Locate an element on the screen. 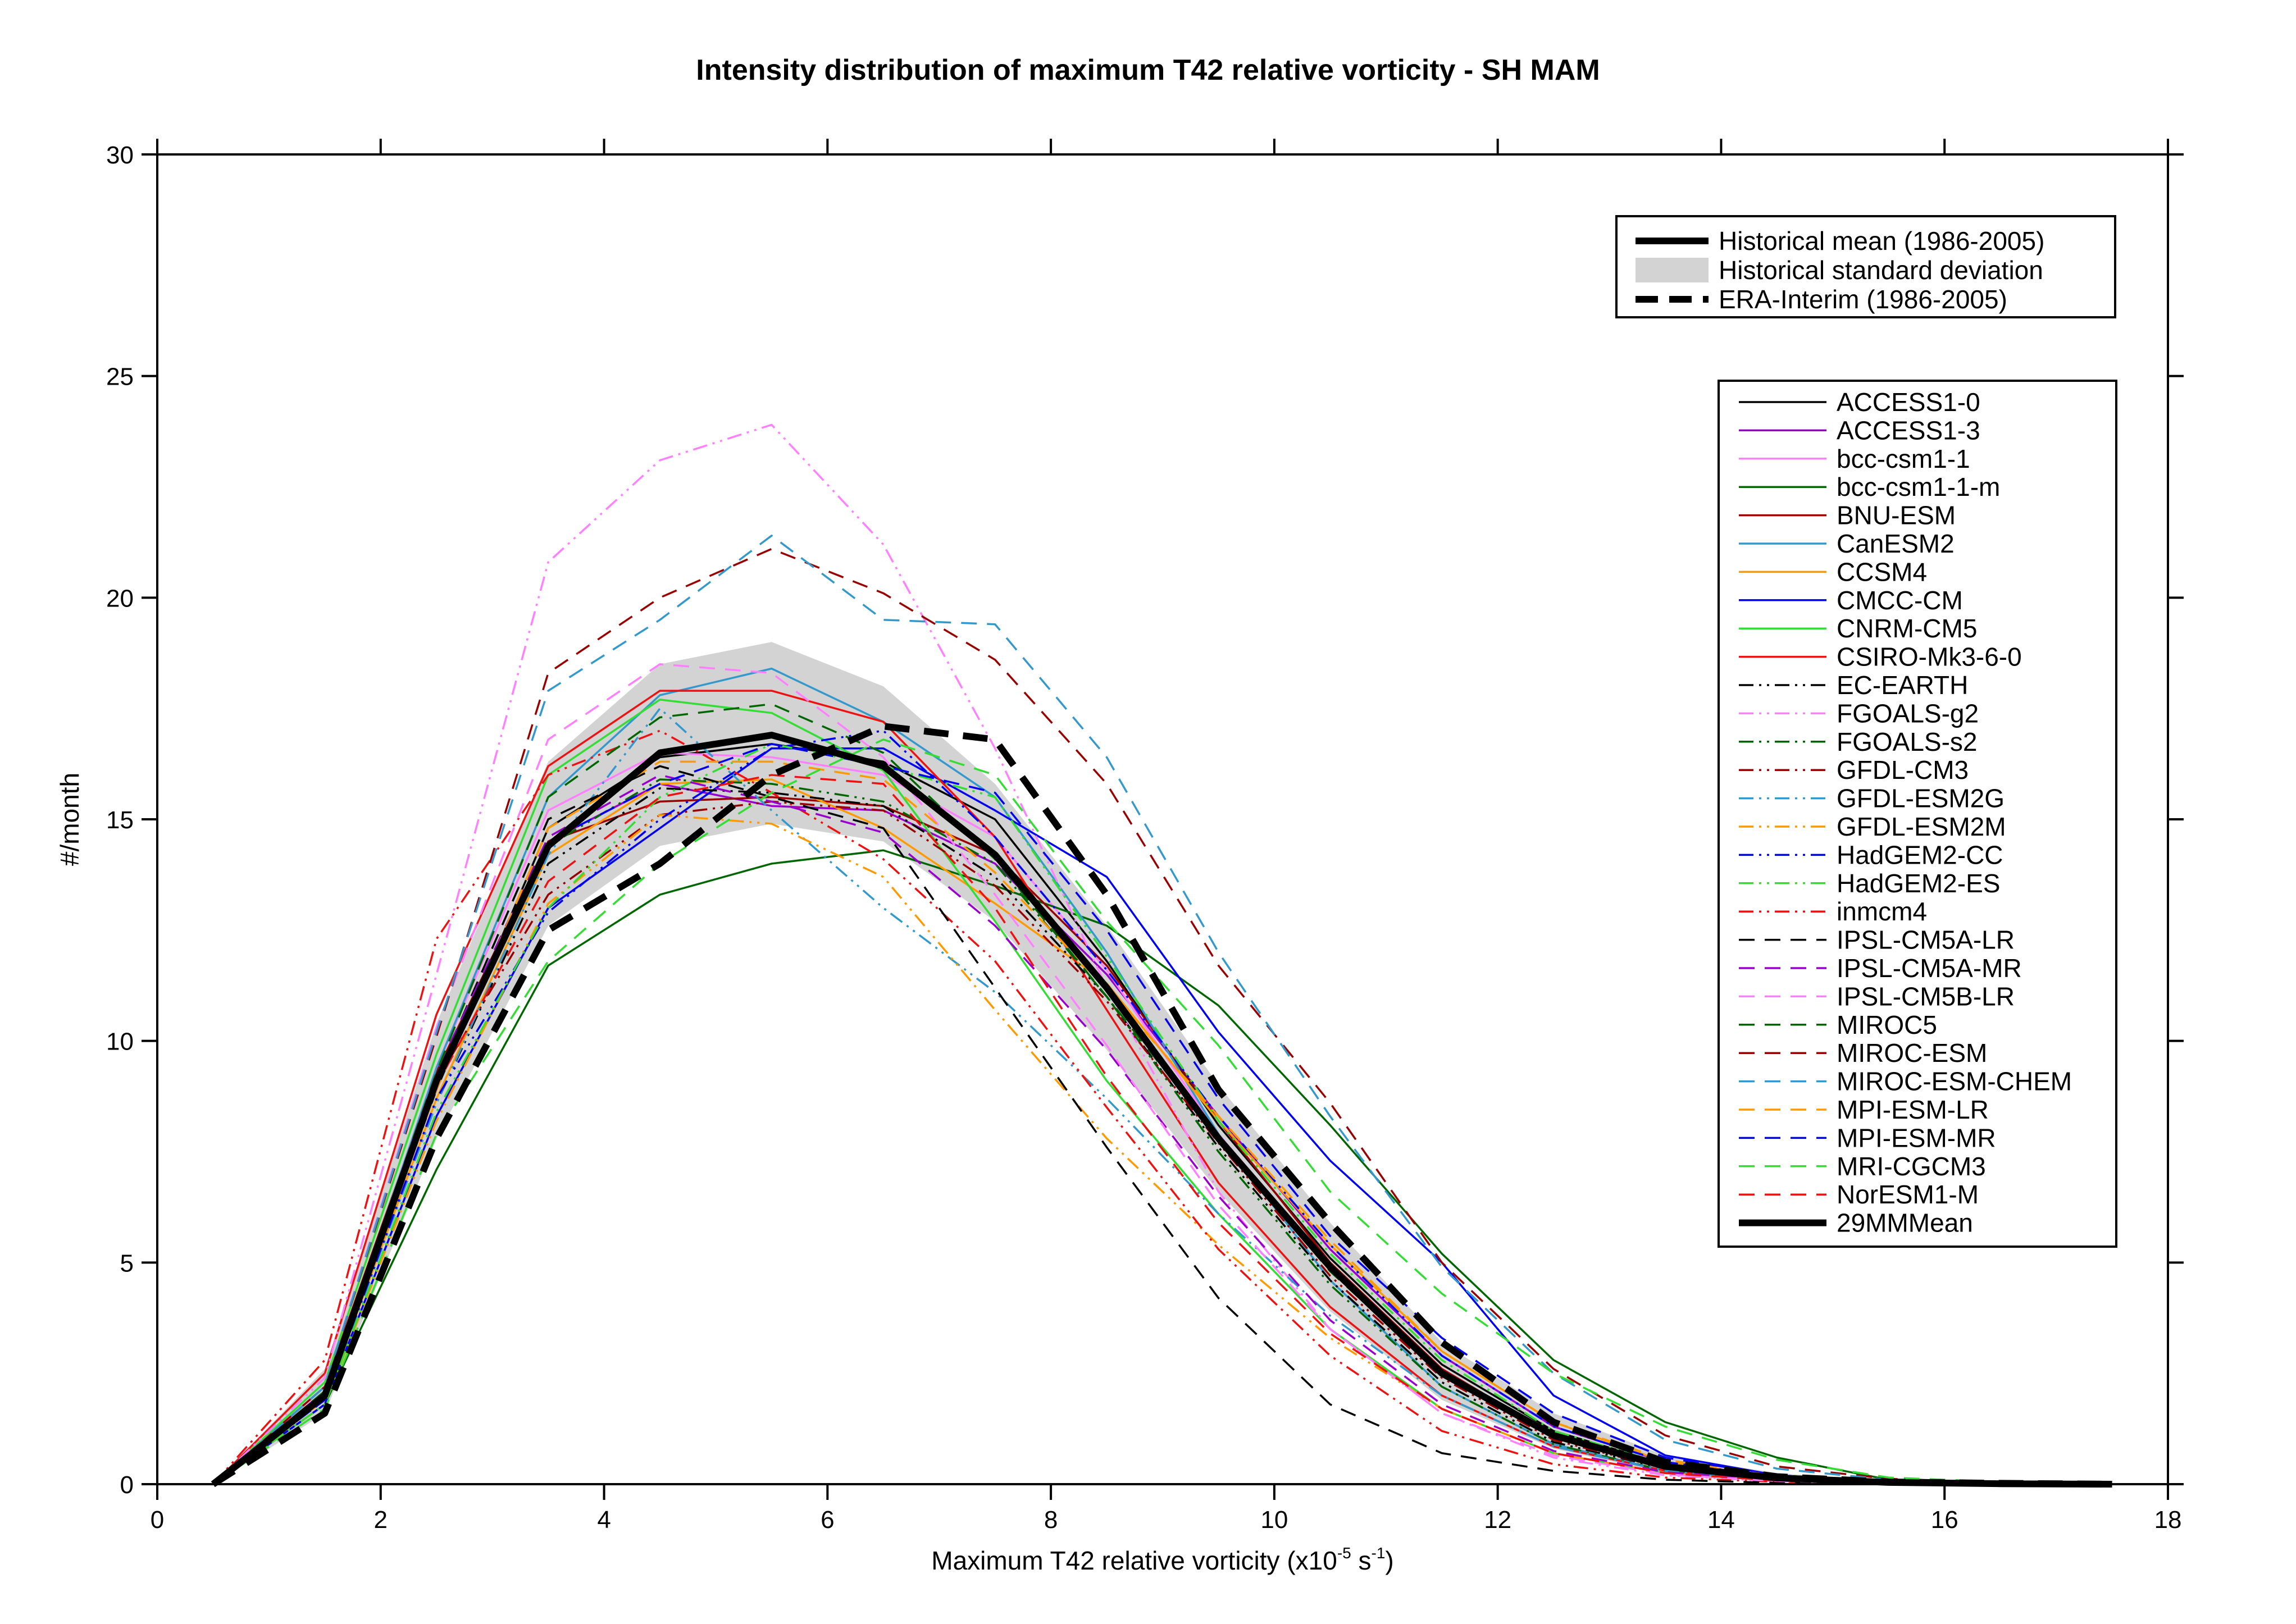 The width and height of the screenshot is (2296, 1624). legend-model-label: EC-EARTH is located at coordinates (1903, 685).